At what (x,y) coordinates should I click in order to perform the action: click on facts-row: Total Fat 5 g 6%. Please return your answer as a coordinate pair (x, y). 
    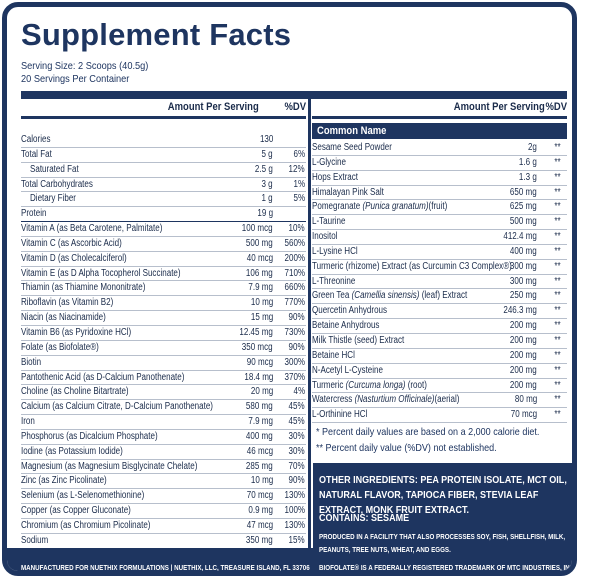
    Looking at the image, I should click on (163, 155).